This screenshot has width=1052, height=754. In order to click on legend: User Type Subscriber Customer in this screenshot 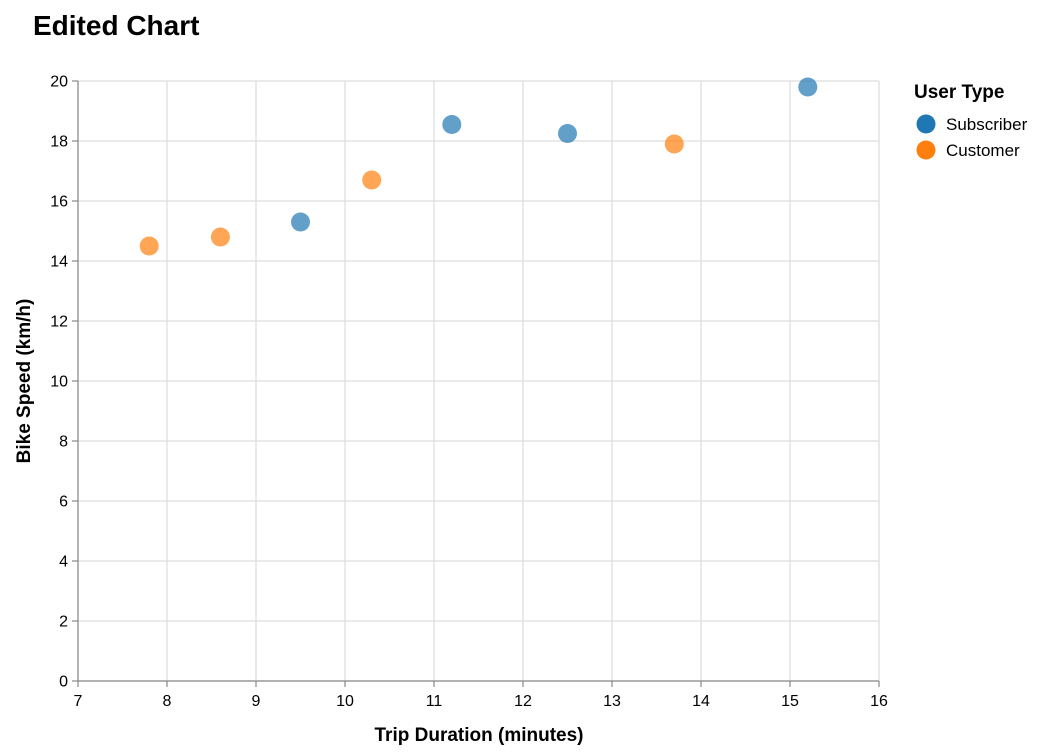, I will do `click(971, 121)`.